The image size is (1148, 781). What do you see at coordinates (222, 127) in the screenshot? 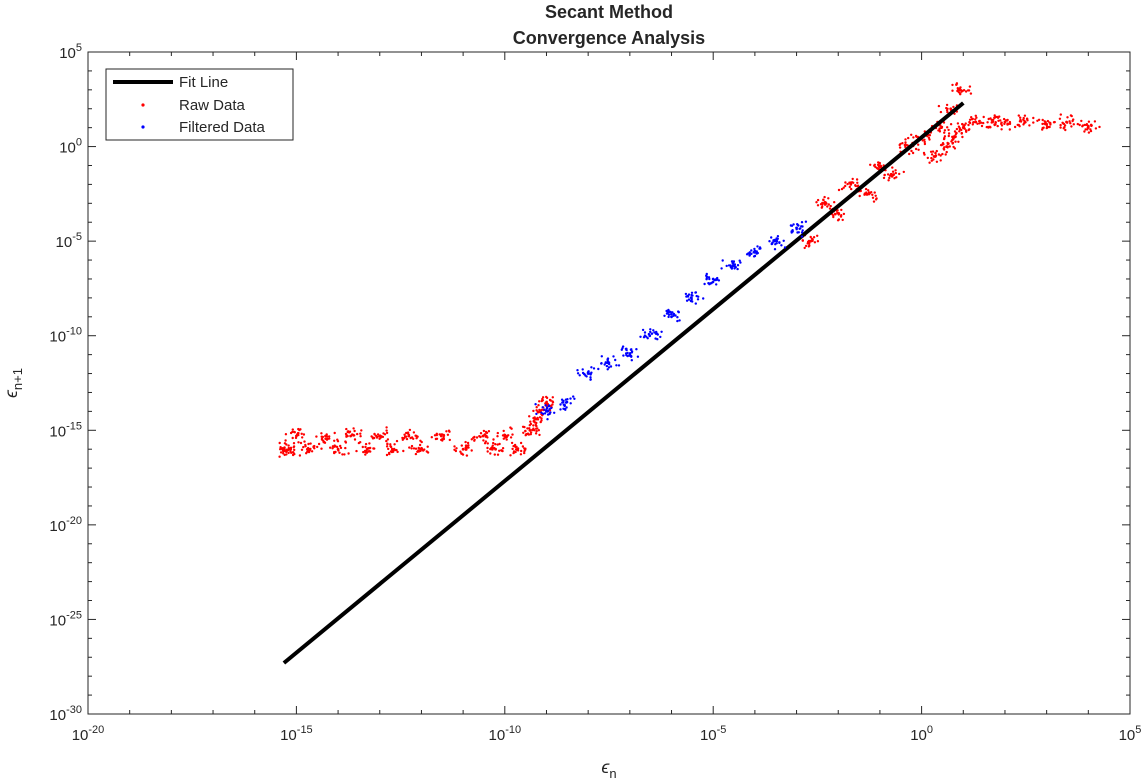
I see `legend-label-filtered-data: Filtered Data` at bounding box center [222, 127].